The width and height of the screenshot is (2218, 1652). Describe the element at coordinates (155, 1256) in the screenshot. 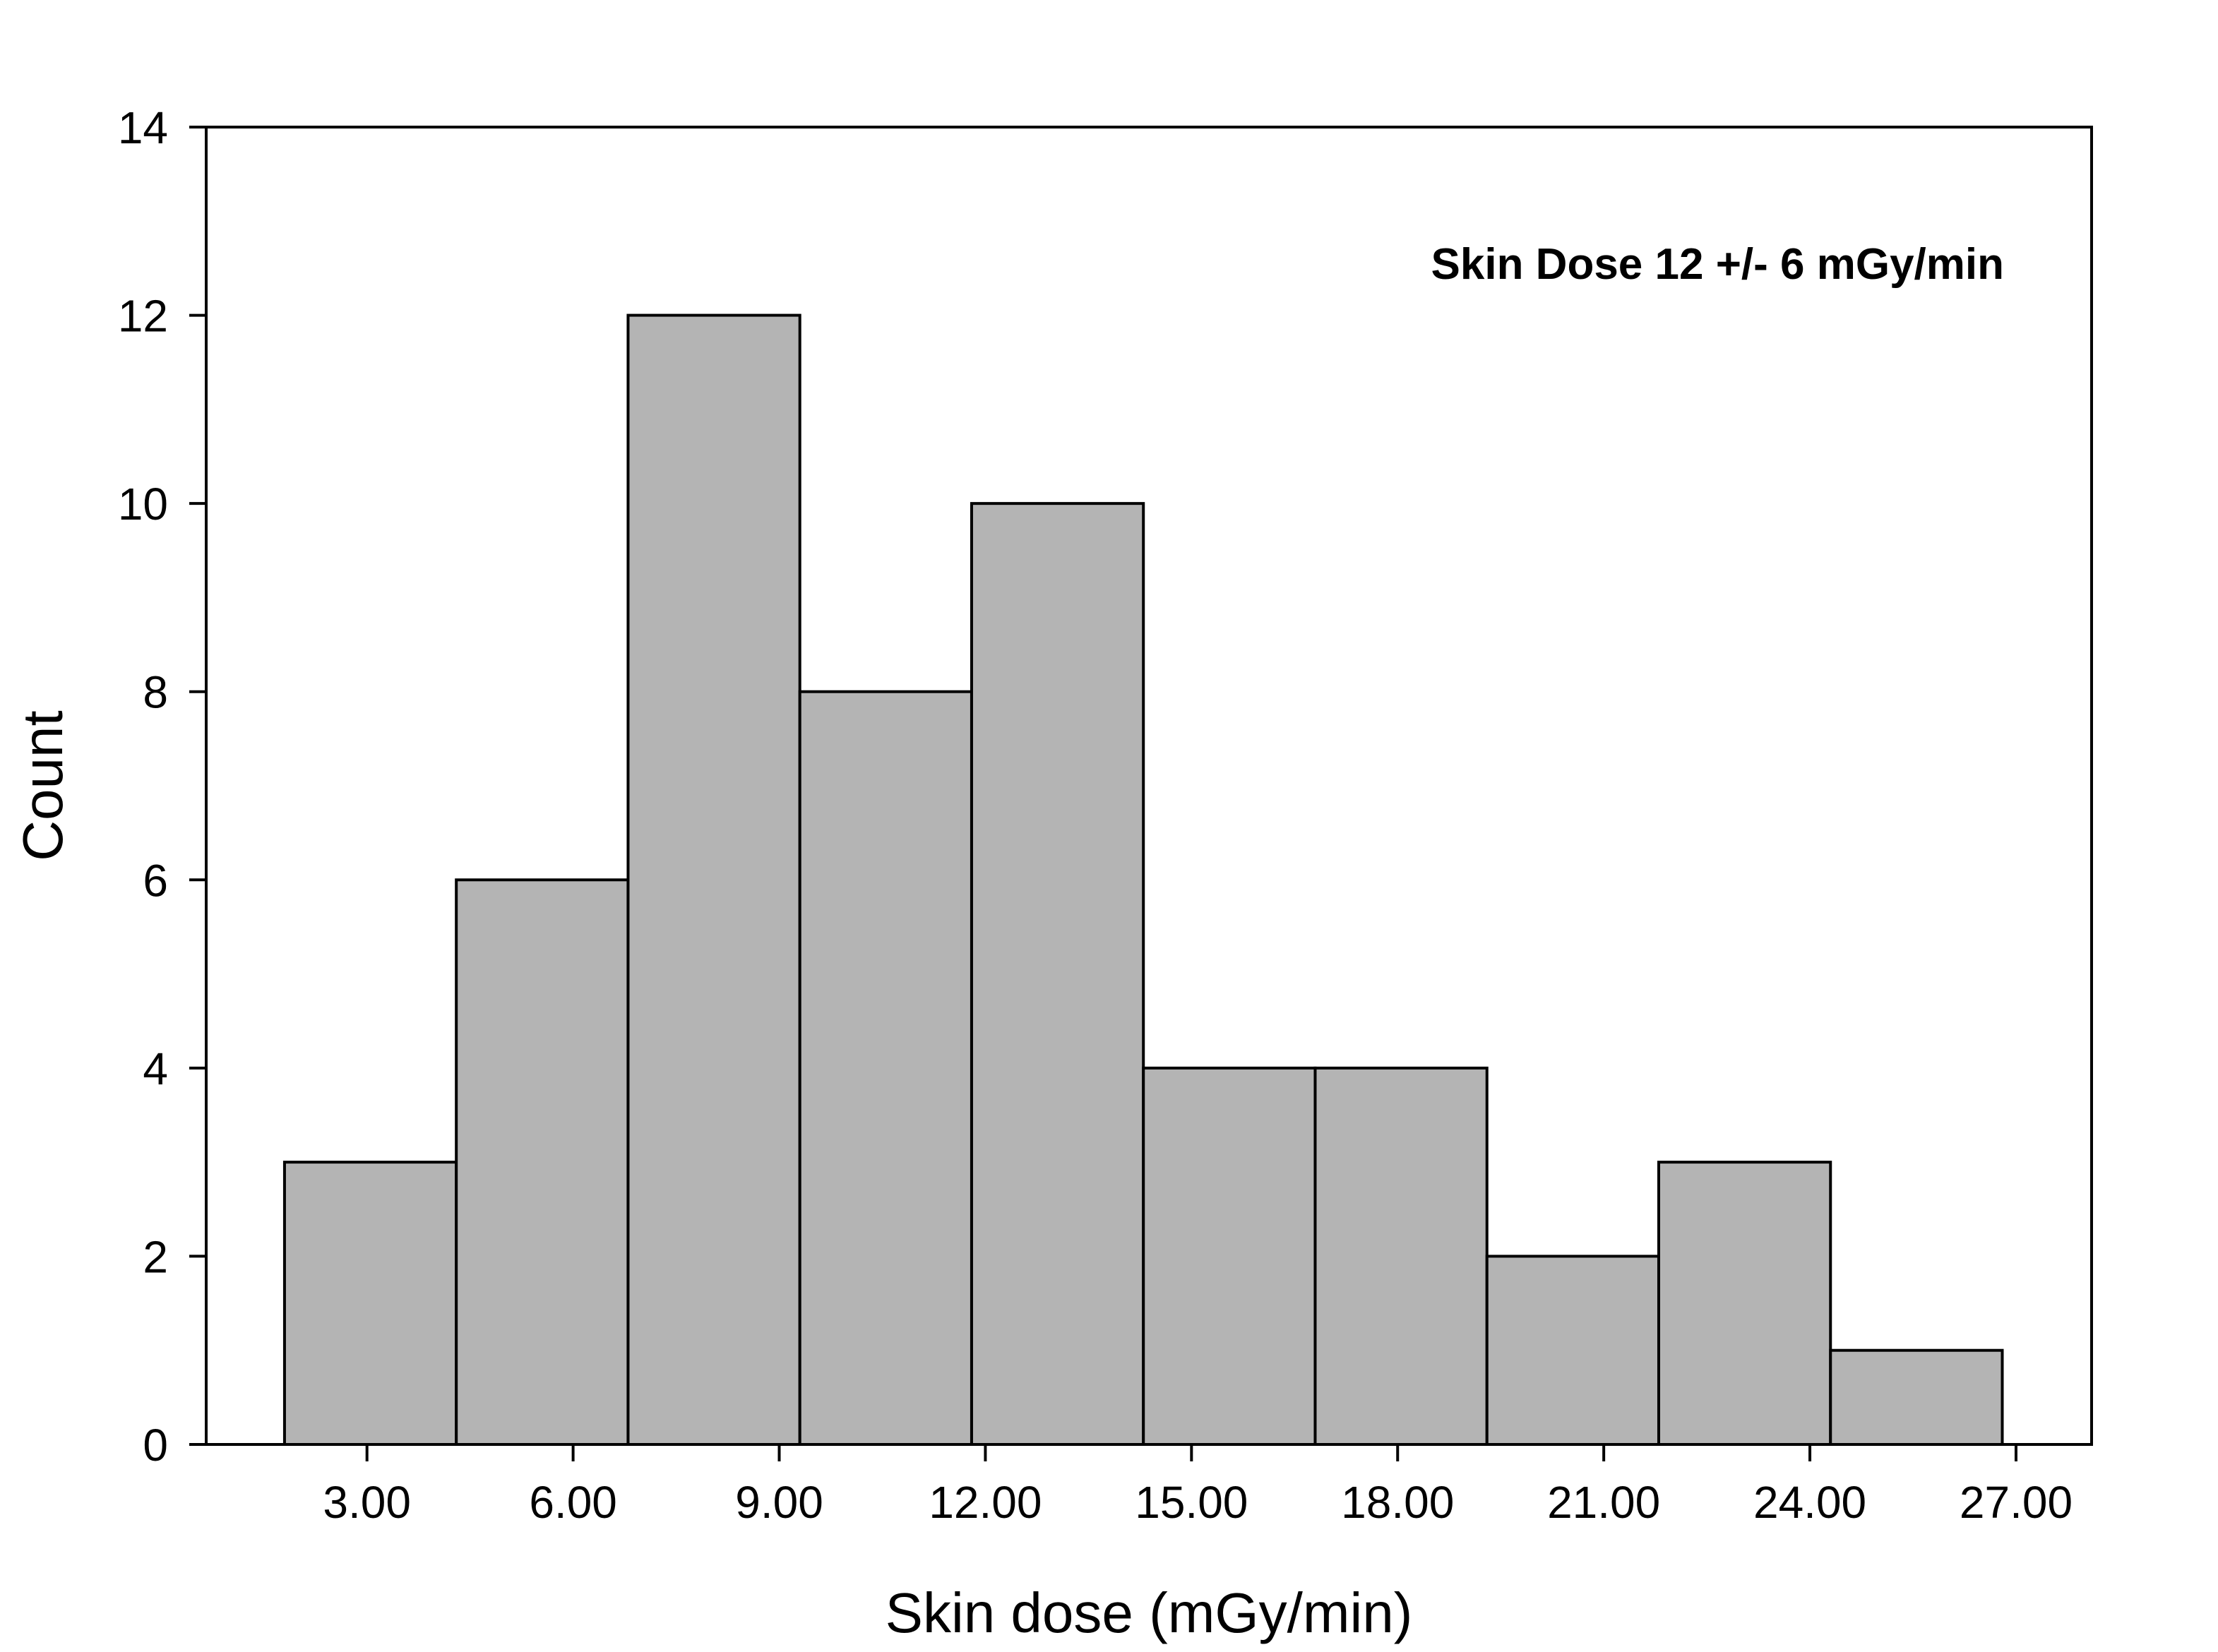

I see `y-tick-label: 2` at that location.